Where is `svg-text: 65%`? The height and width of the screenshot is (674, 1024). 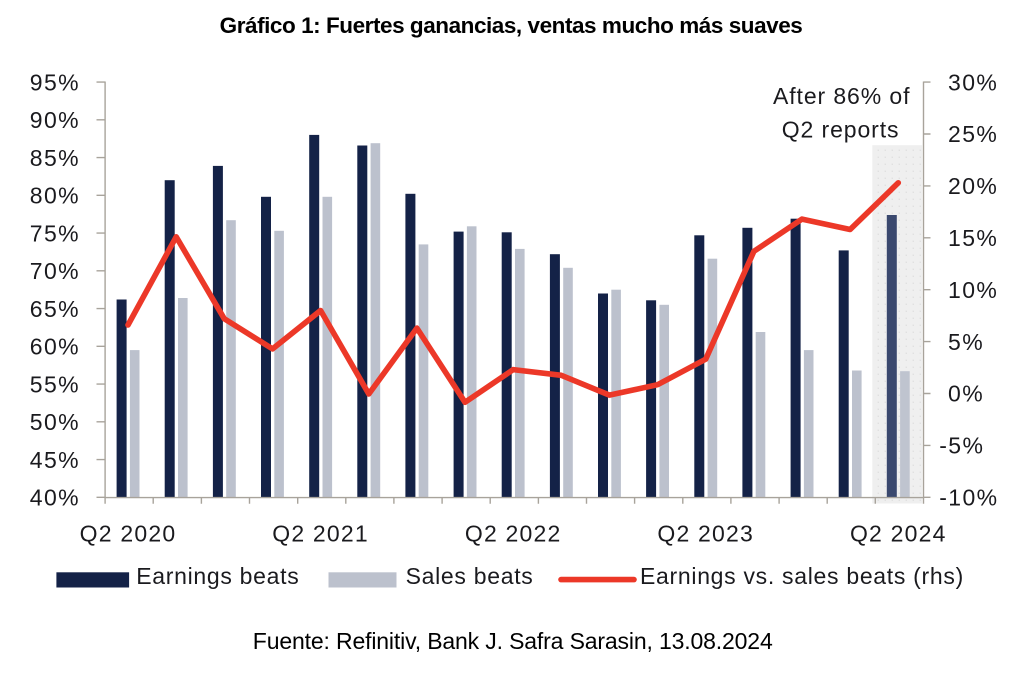
svg-text: 65% is located at coordinates (55, 309).